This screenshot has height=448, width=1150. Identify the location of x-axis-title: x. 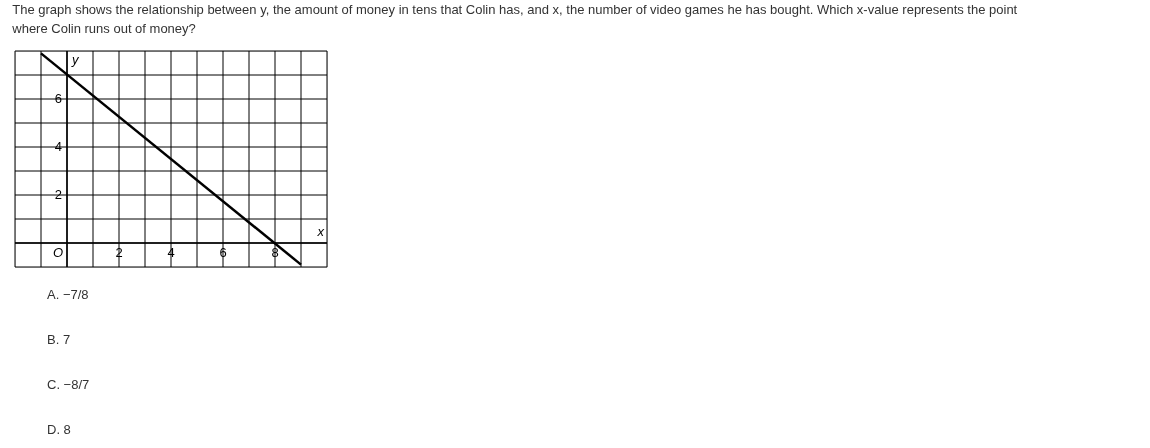
(320, 231).